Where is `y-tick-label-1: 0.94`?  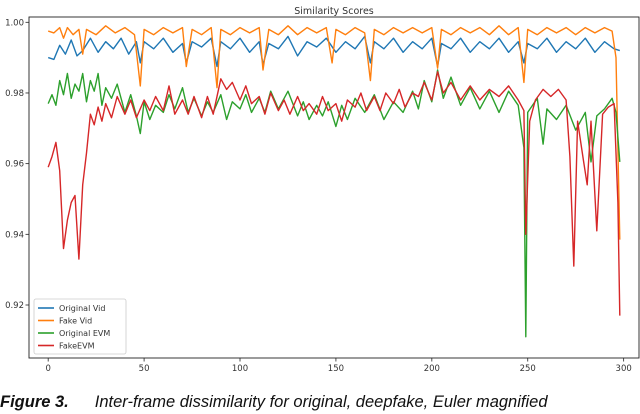 y-tick-label-1: 0.94 is located at coordinates (14, 235).